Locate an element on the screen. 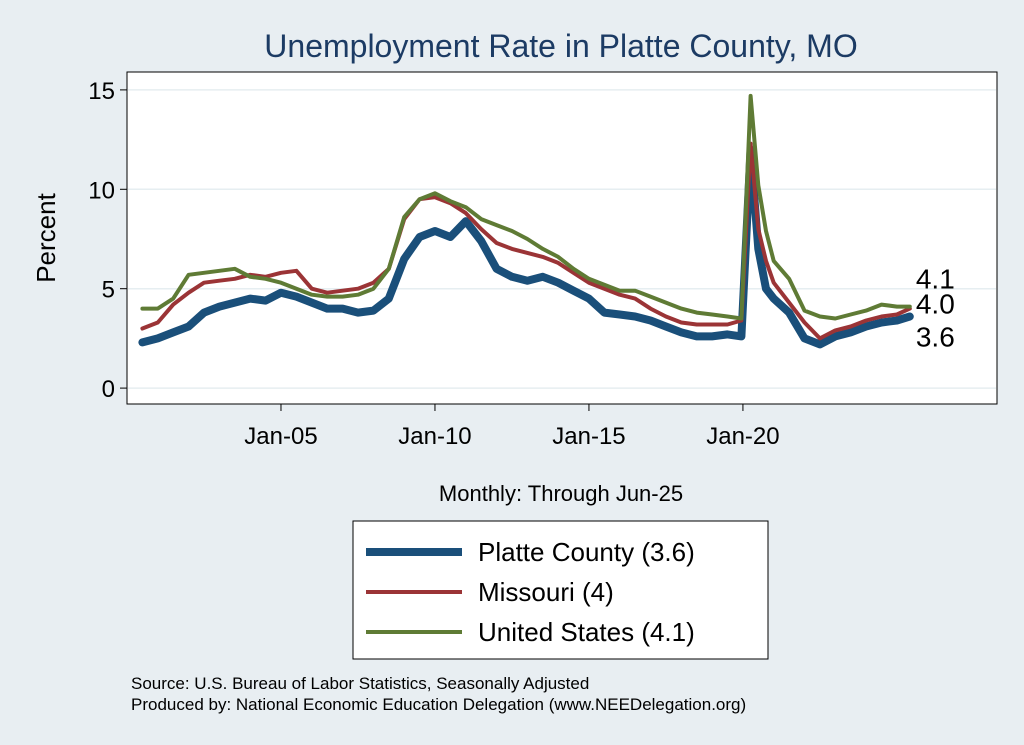  y-tick-label: 10 is located at coordinates (101, 190).